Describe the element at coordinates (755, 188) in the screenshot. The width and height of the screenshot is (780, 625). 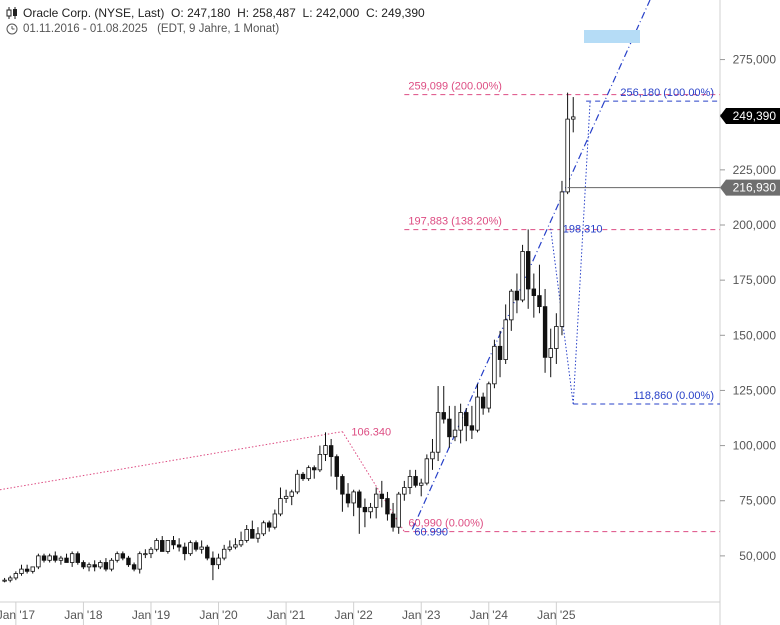
I see `marker-price-tag-label: 216,930` at that location.